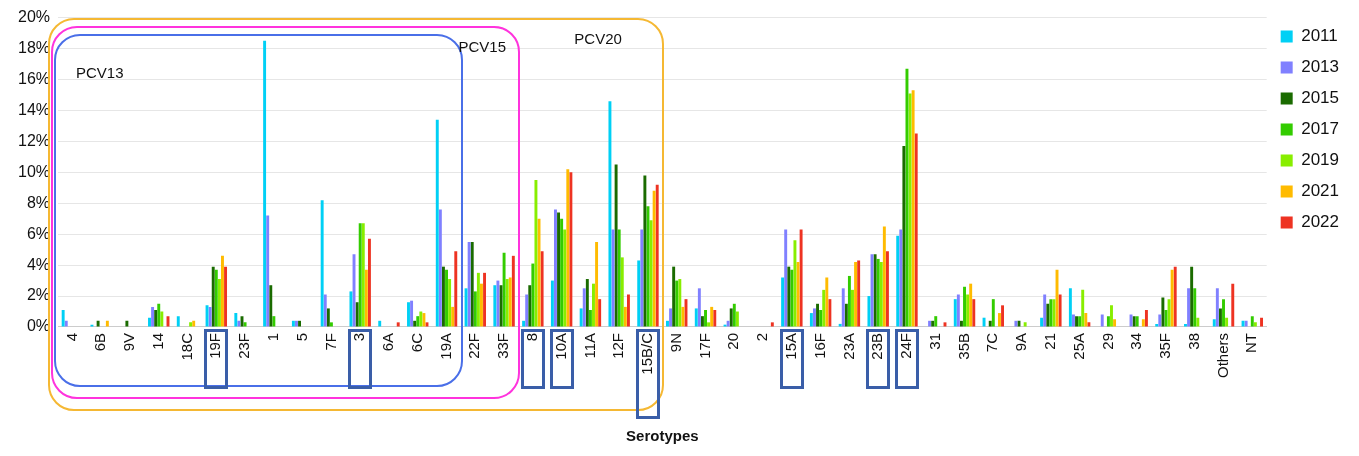 This screenshot has width=1359, height=456. I want to click on x-tick-label: 17F, so click(704, 345).